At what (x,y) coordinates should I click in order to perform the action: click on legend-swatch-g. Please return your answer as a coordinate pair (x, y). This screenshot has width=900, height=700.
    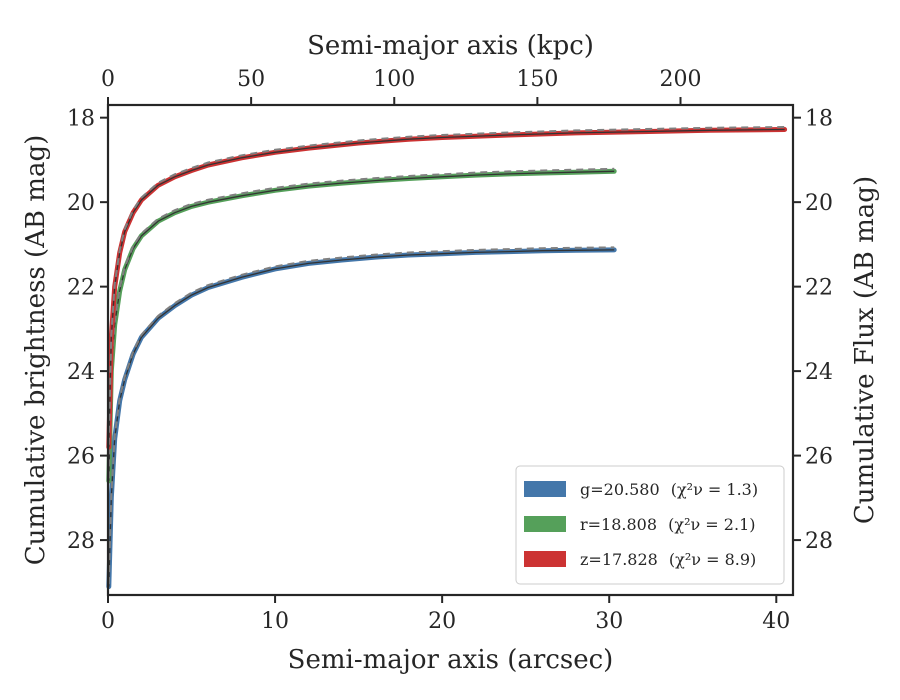
    Looking at the image, I should click on (545, 489).